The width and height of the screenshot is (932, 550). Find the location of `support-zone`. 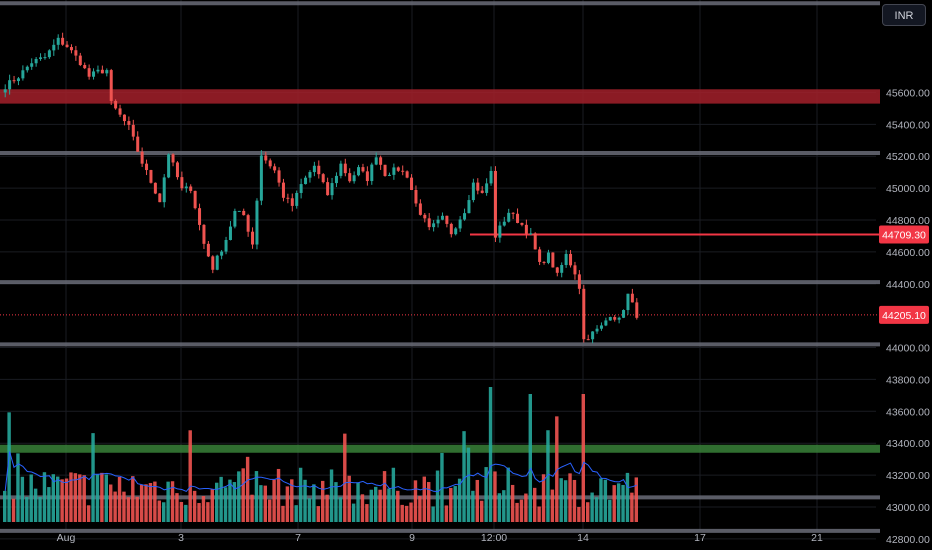

support-zone is located at coordinates (440, 448).